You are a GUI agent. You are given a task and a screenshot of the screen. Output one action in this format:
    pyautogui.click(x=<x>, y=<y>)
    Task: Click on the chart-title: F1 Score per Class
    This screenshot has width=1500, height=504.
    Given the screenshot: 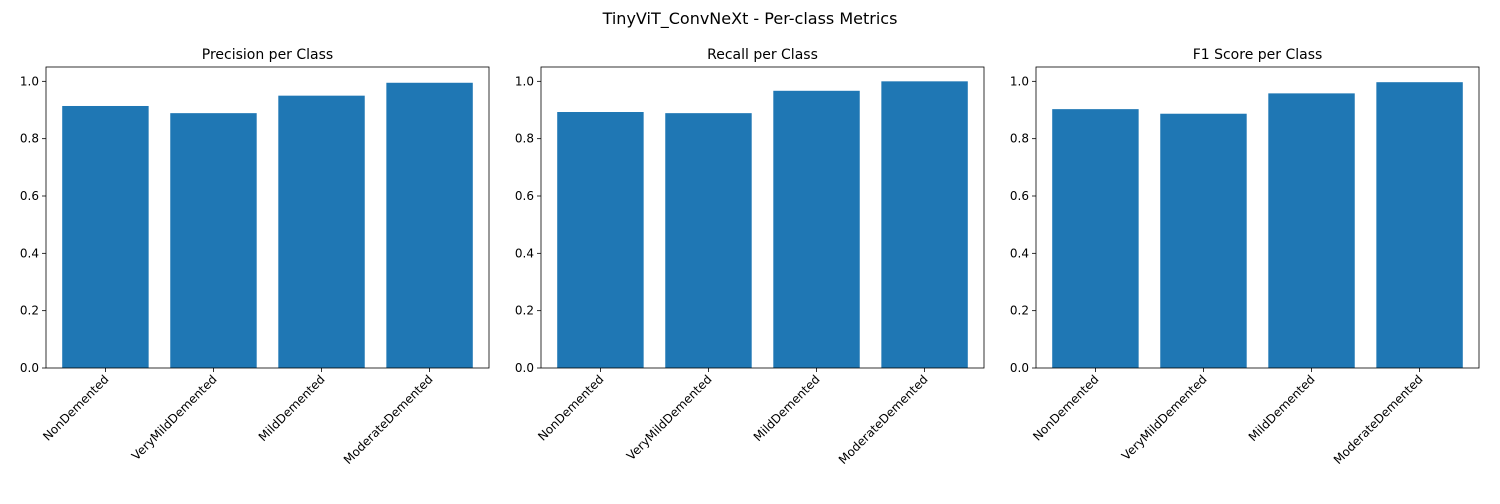 What is the action you would take?
    pyautogui.click(x=1258, y=55)
    